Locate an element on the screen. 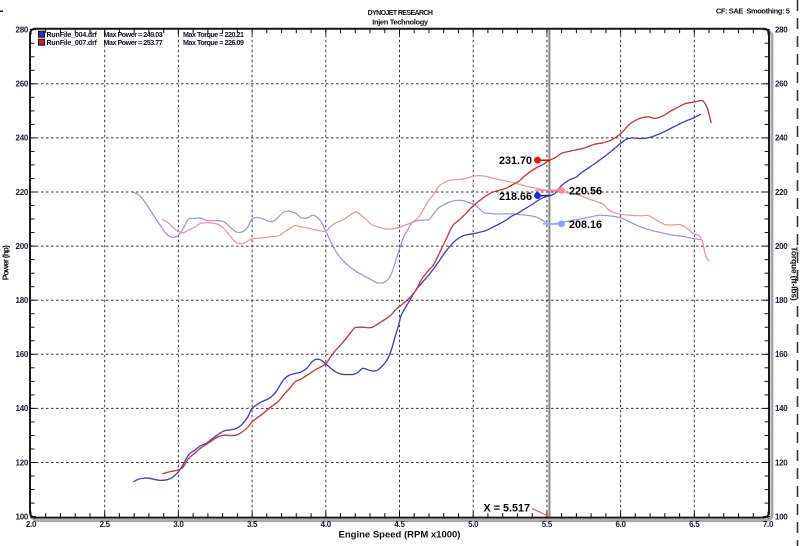 Image resolution: width=800 pixels, height=546 pixels. svg-text: 208.16 is located at coordinates (585, 225).